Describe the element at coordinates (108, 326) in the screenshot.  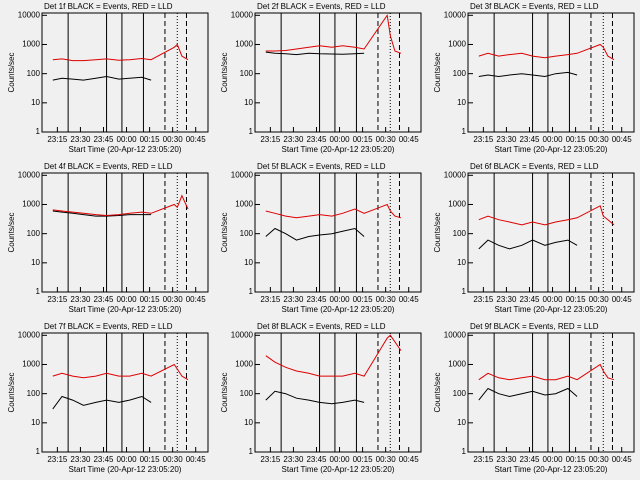
I see `chart-title: Det 7f BLACK = Events, RED = LLD` at that location.